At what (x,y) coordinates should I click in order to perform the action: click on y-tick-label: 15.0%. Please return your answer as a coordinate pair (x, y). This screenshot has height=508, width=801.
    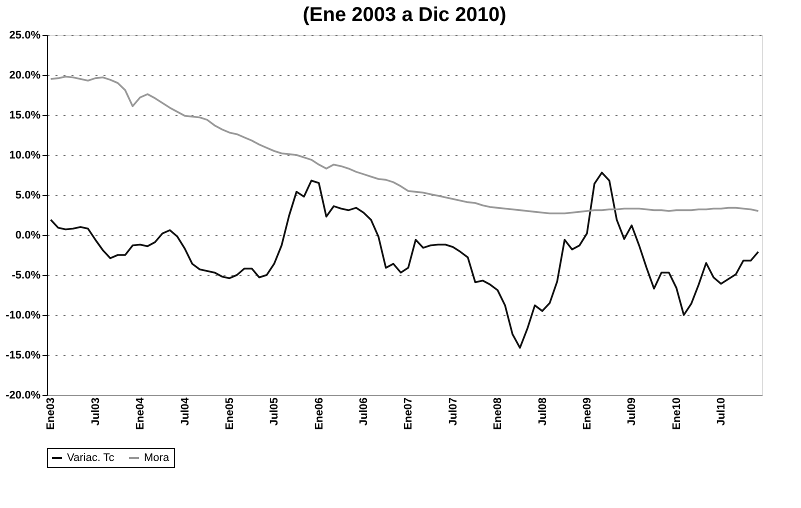
    Looking at the image, I should click on (25, 116).